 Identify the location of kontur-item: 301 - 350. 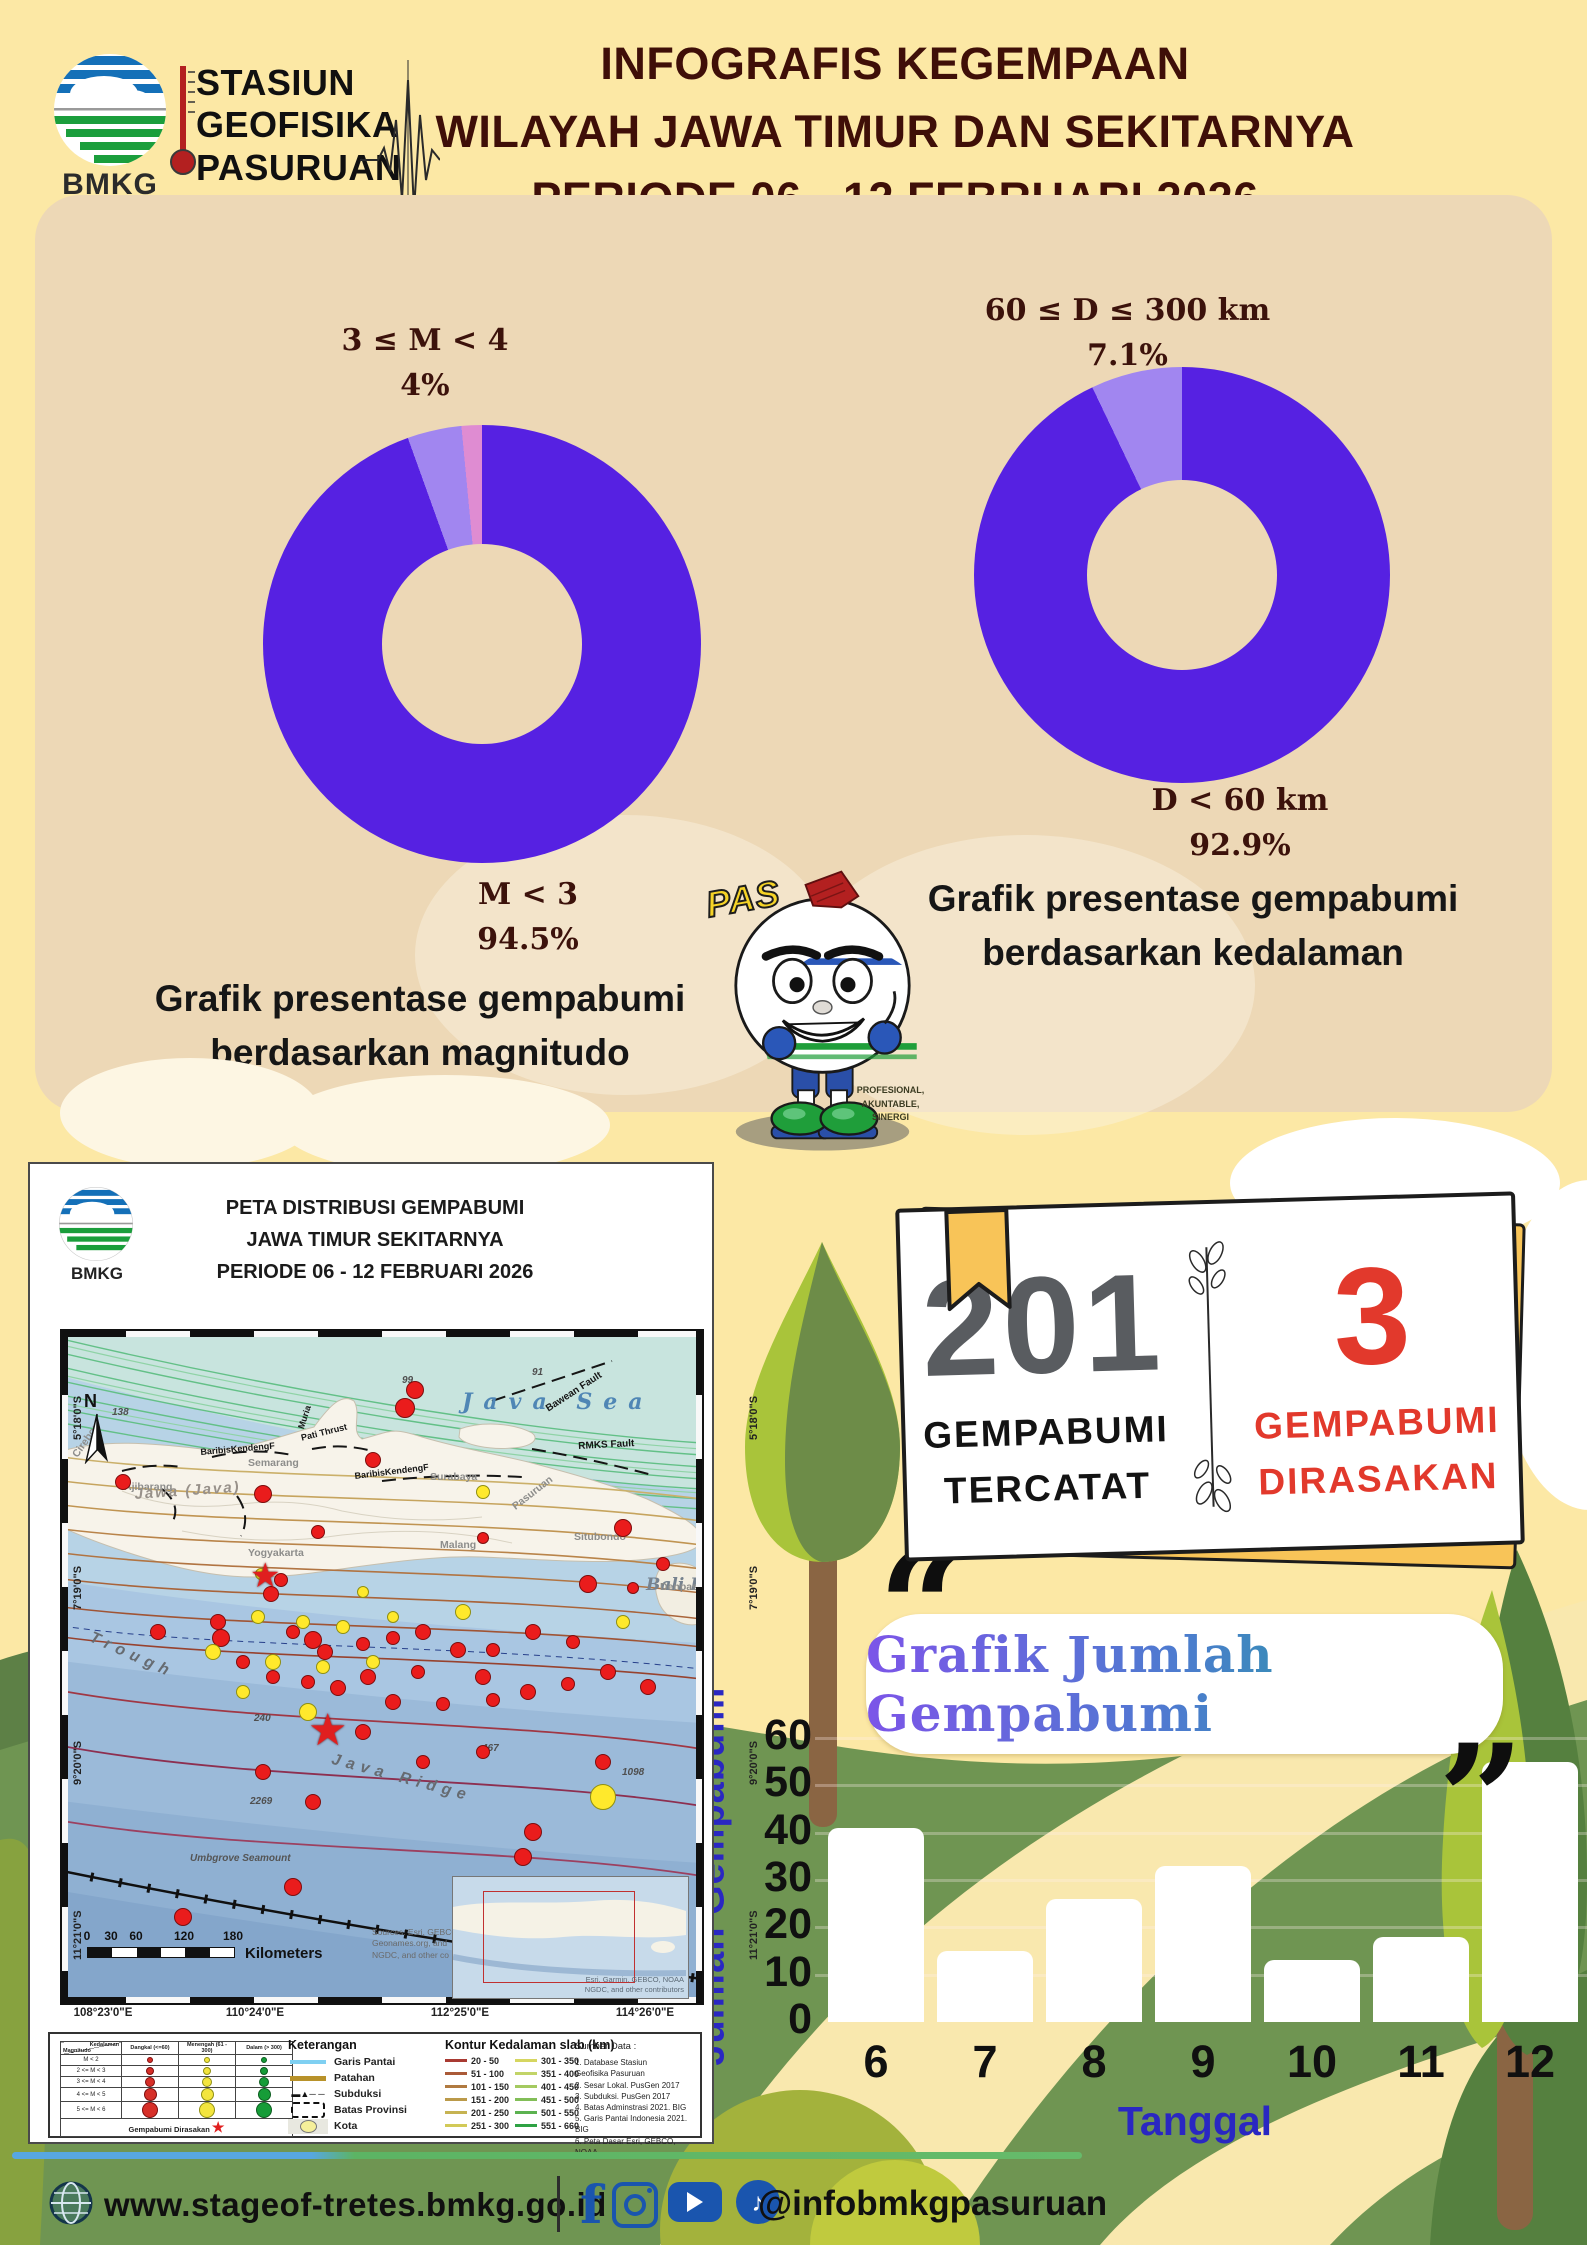
(547, 2060).